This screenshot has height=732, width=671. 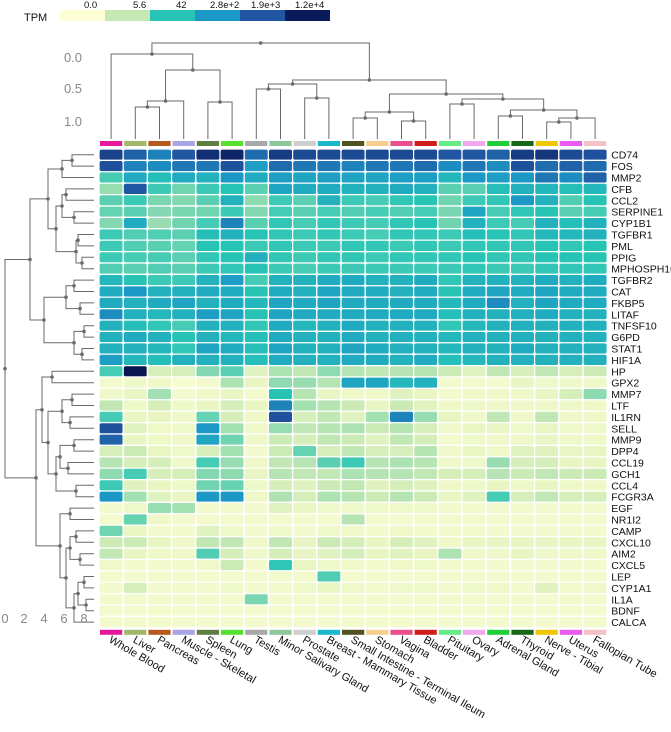 What do you see at coordinates (5, 368) in the screenshot?
I see `row-dendrogram-node` at bounding box center [5, 368].